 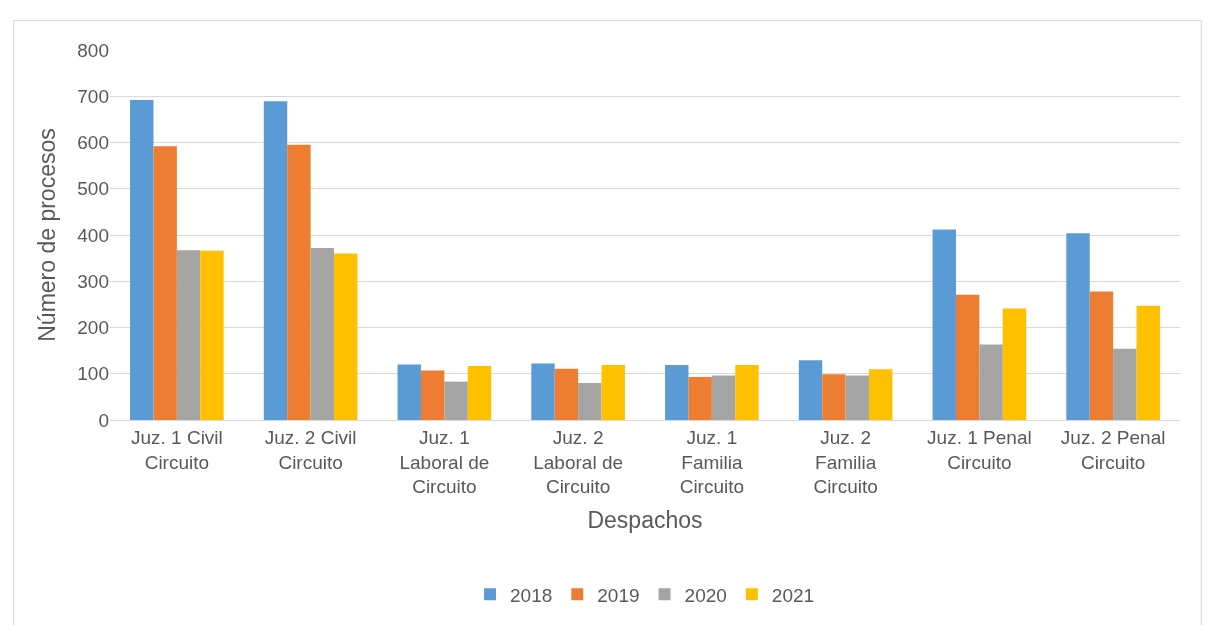 What do you see at coordinates (93, 281) in the screenshot?
I see `y-tick-label: 300` at bounding box center [93, 281].